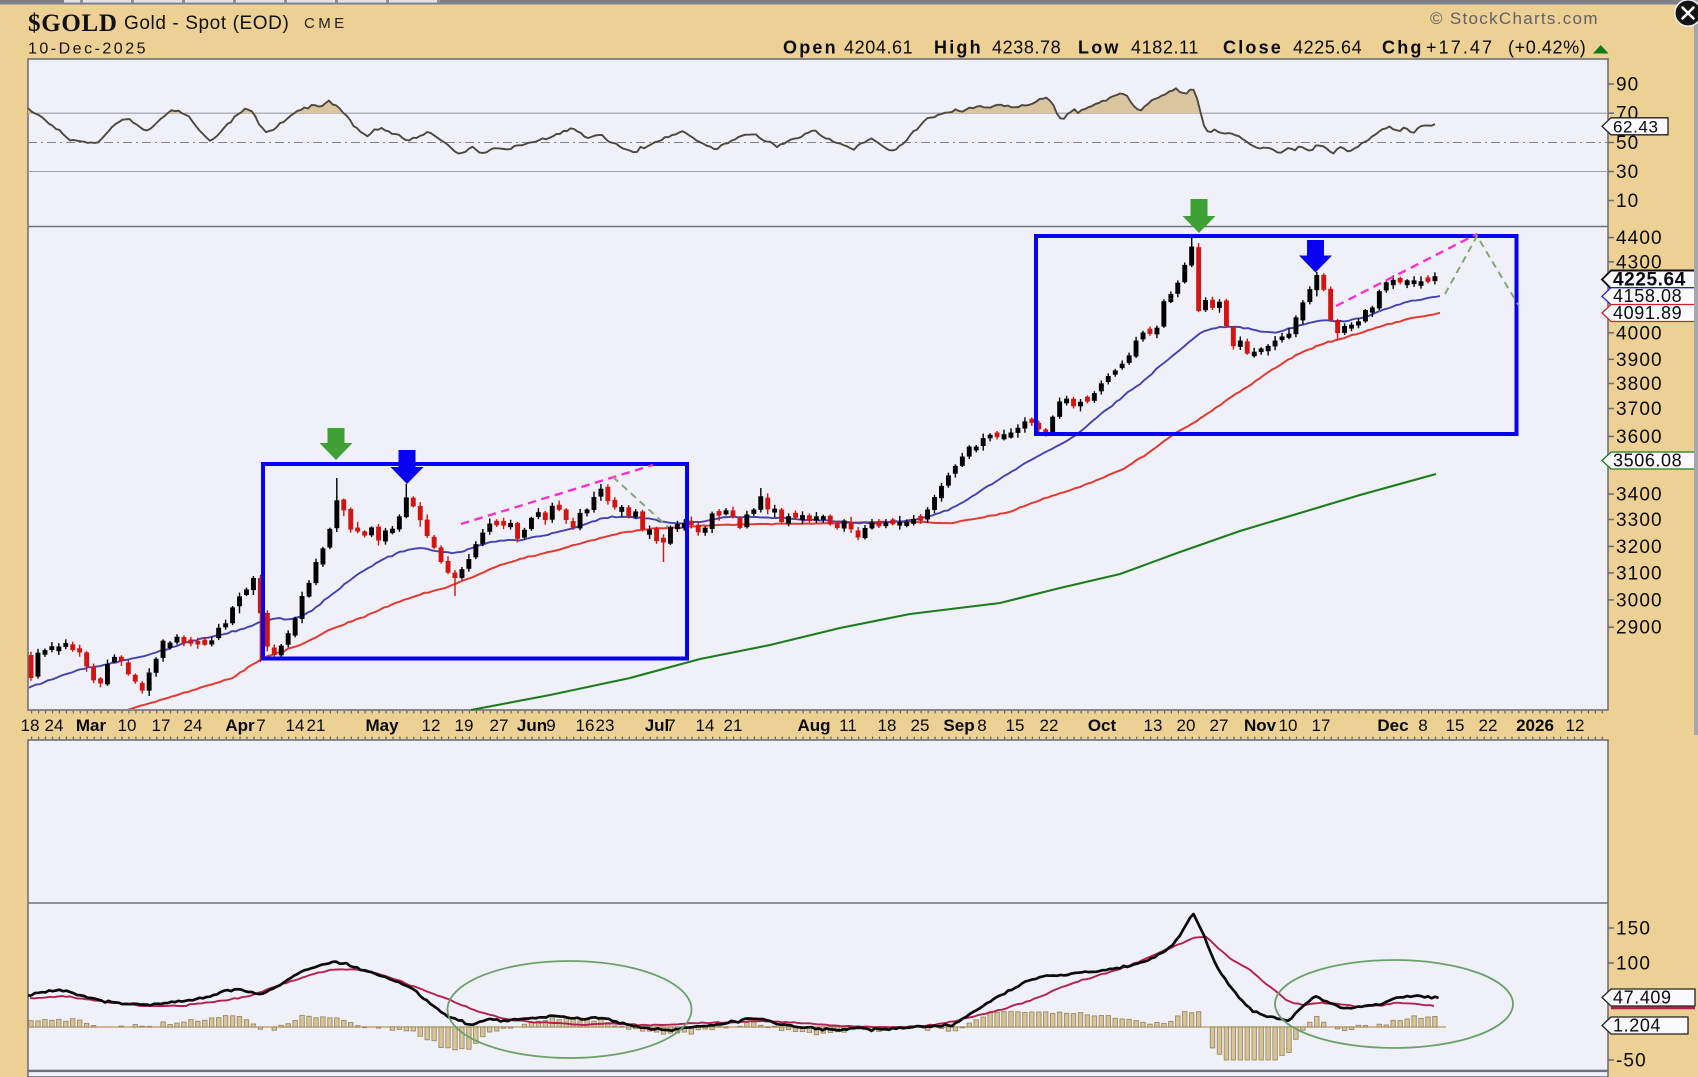 The image size is (1698, 1077). I want to click on svg-text: 2026, so click(1535, 725).